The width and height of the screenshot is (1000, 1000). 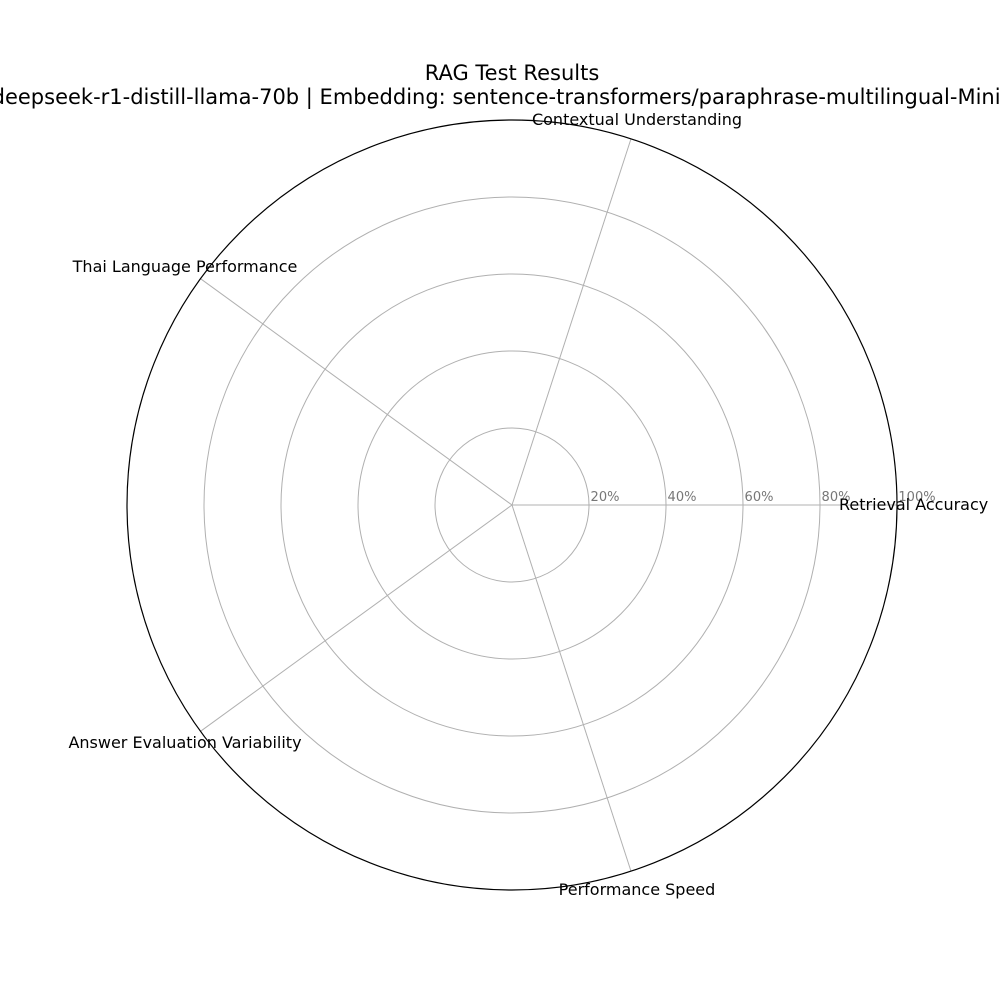 I want to click on category-label: Retrieval Accuracy, so click(x=913, y=504).